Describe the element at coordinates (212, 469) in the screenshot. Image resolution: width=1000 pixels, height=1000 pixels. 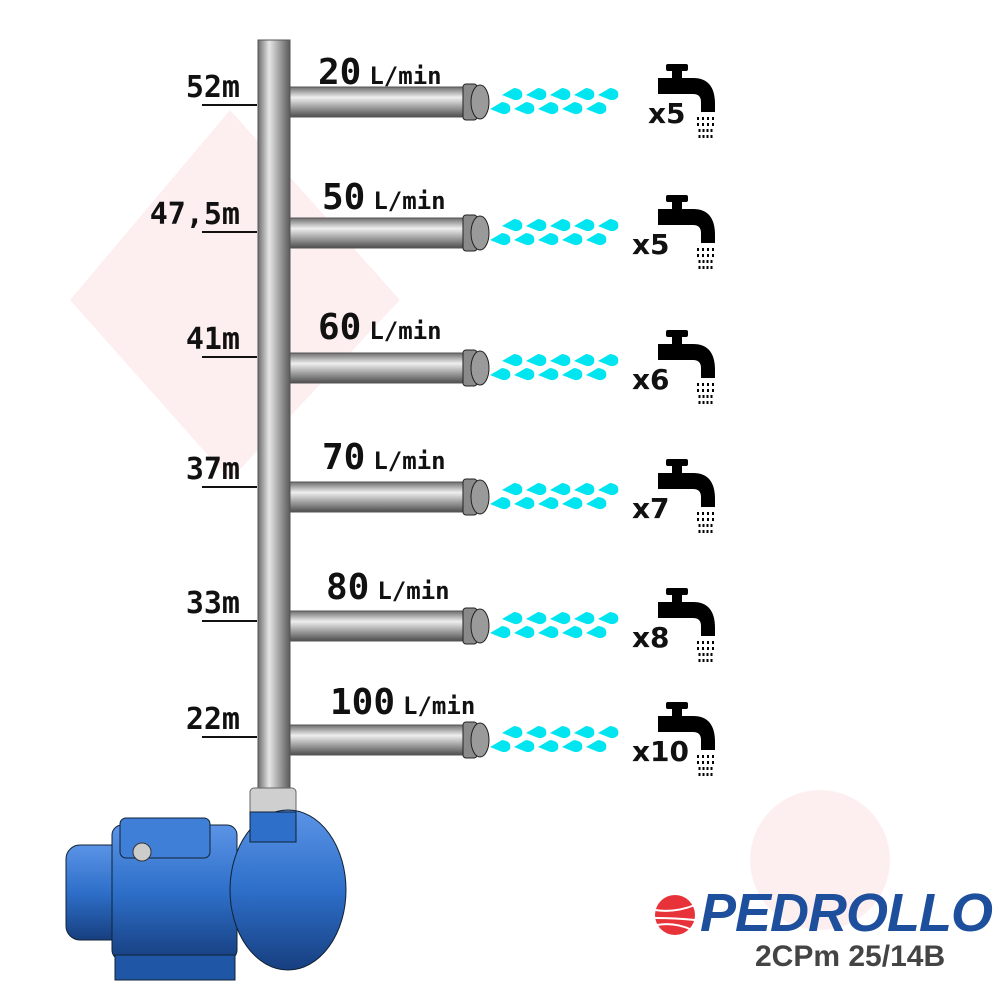
I see `height-label: 37m` at that location.